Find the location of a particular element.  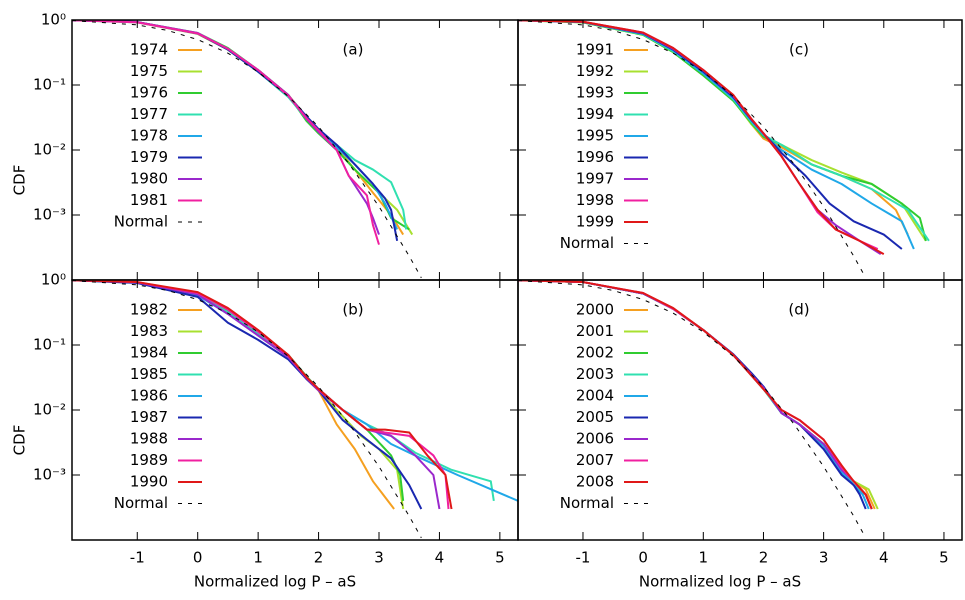

legend-label: 1981 is located at coordinates (149, 200).